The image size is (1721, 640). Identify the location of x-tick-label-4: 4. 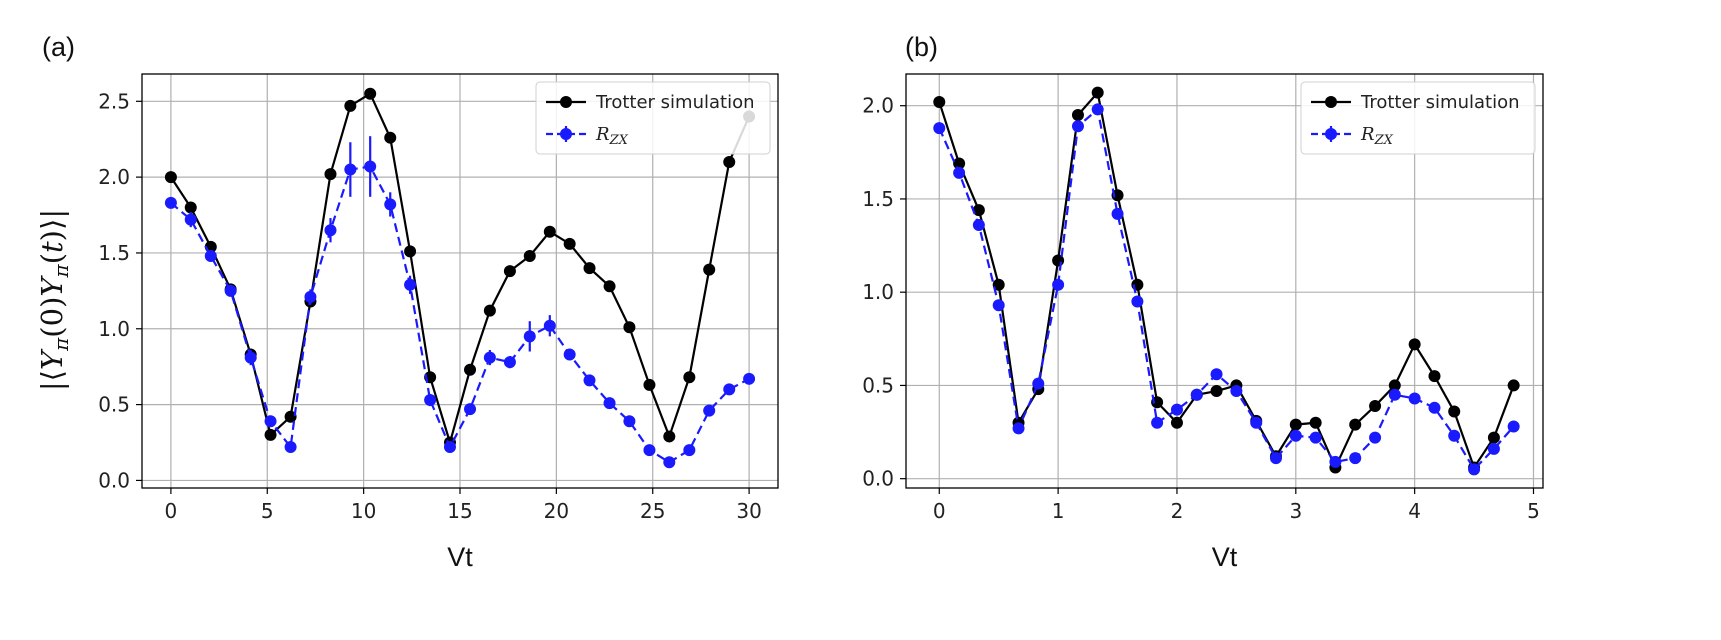
(1414, 511).